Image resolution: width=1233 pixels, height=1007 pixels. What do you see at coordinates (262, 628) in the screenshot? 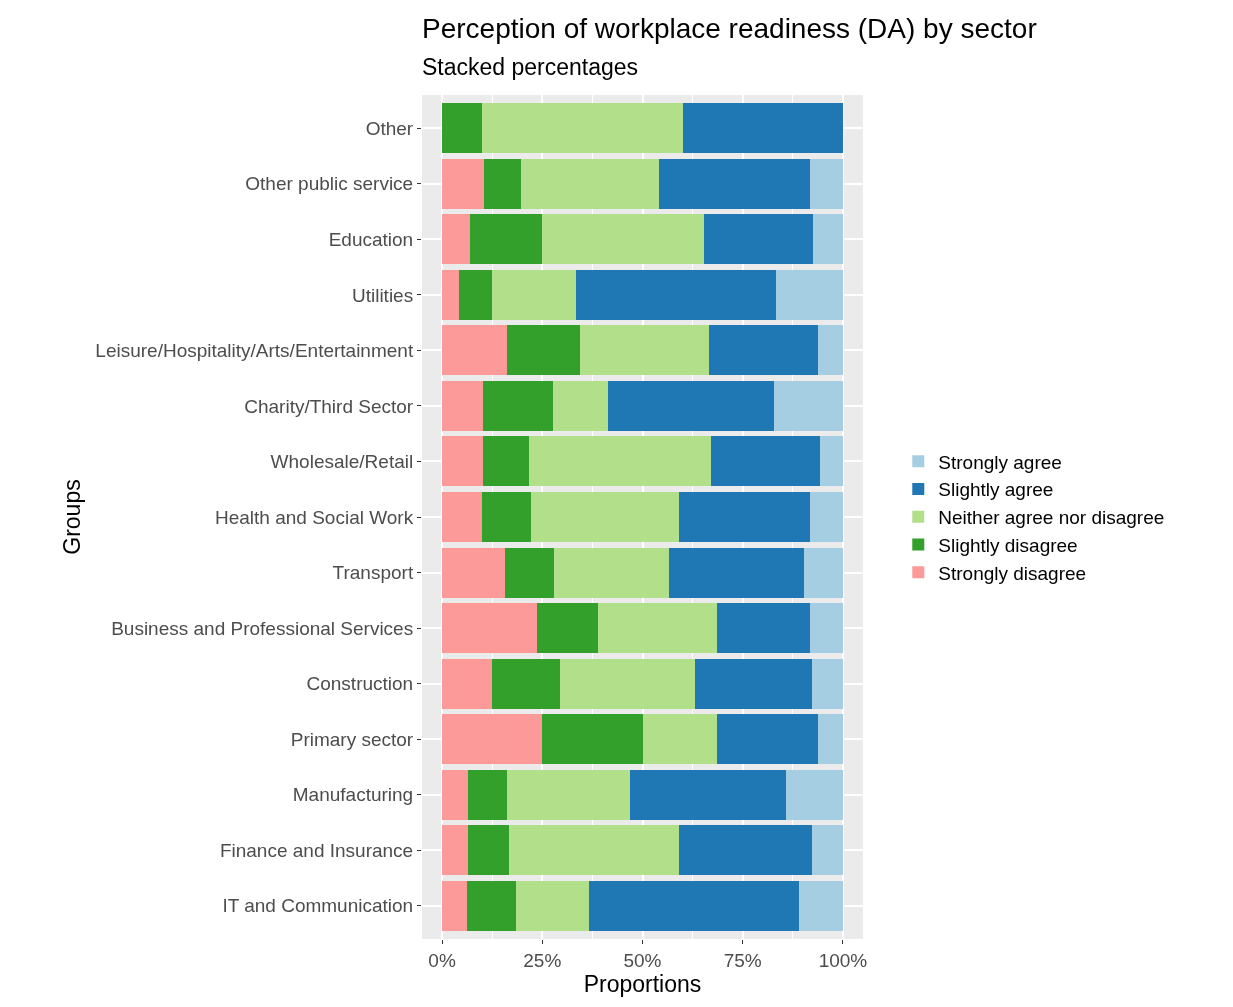
I see `y-tick-label: Business and Professional Services` at bounding box center [262, 628].